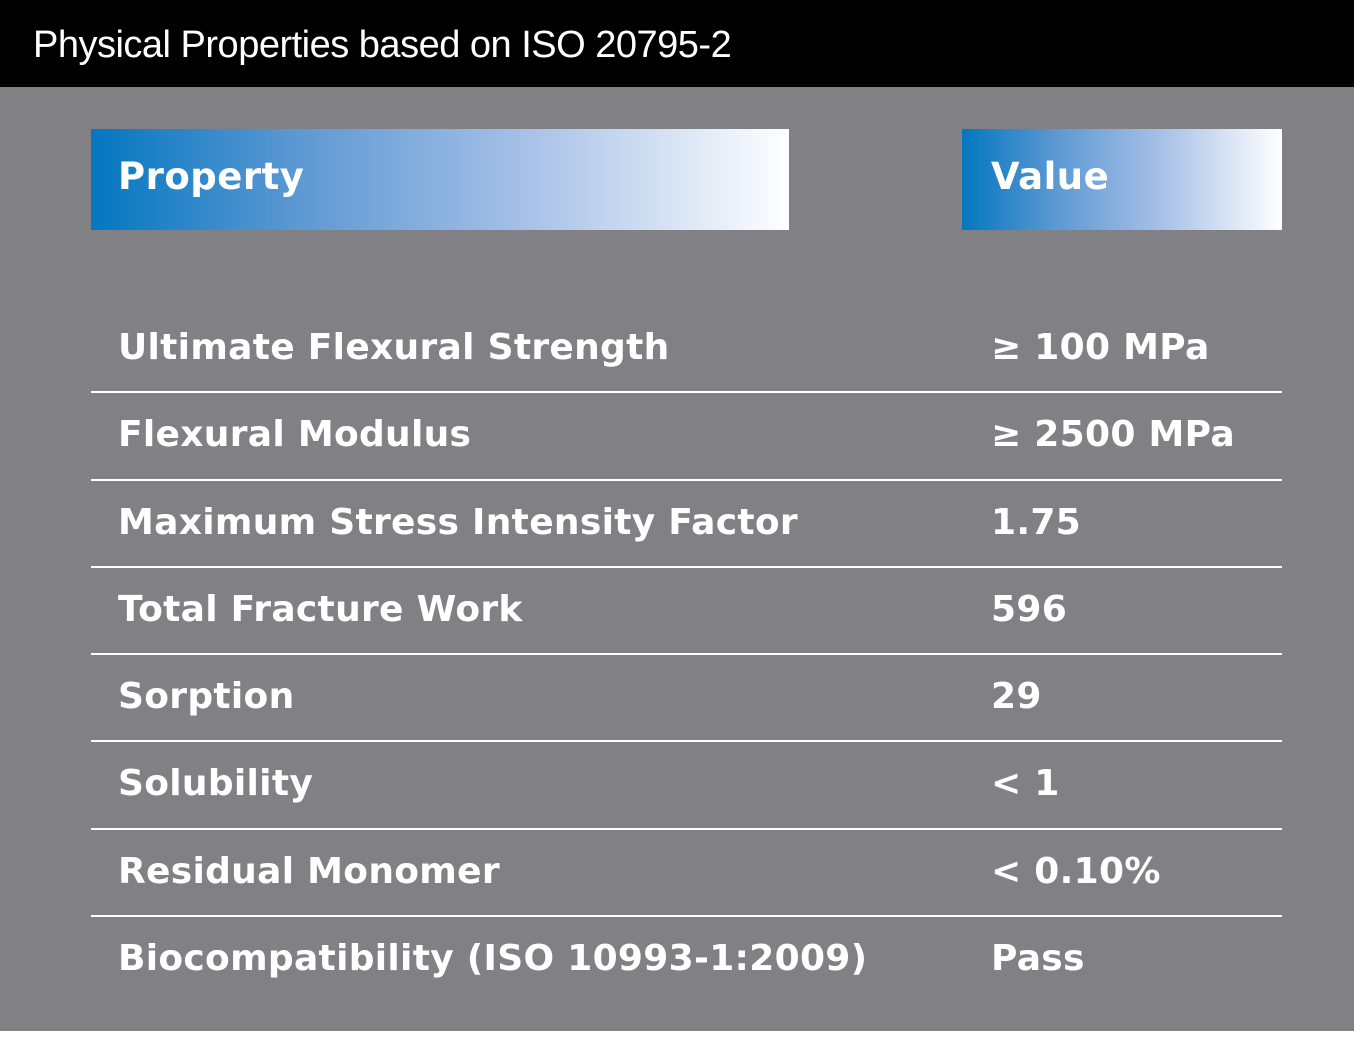 The width and height of the screenshot is (1368, 1052). I want to click on property-cell: Residual Monomer, so click(309, 871).